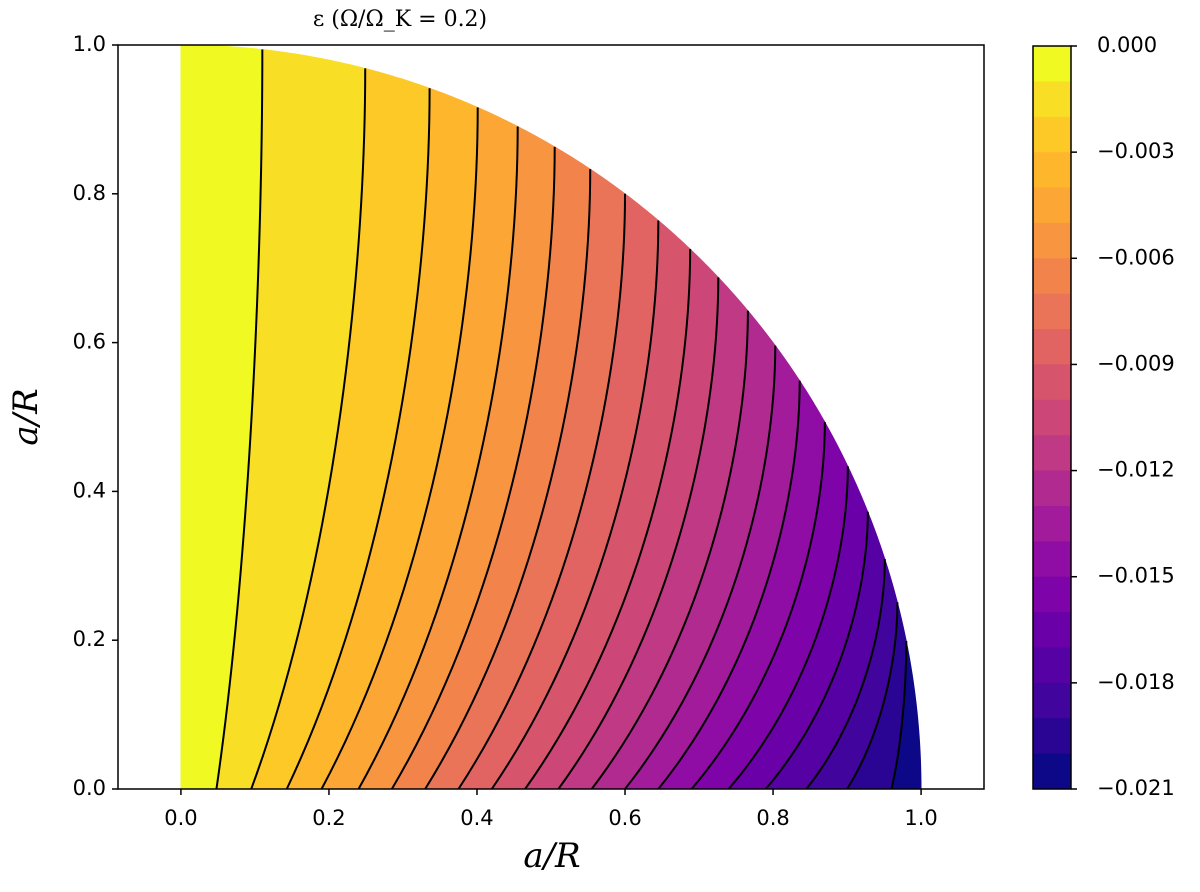 This screenshot has width=1200, height=892. Describe the element at coordinates (920, 818) in the screenshot. I see `x-tick-label: 1.0` at that location.